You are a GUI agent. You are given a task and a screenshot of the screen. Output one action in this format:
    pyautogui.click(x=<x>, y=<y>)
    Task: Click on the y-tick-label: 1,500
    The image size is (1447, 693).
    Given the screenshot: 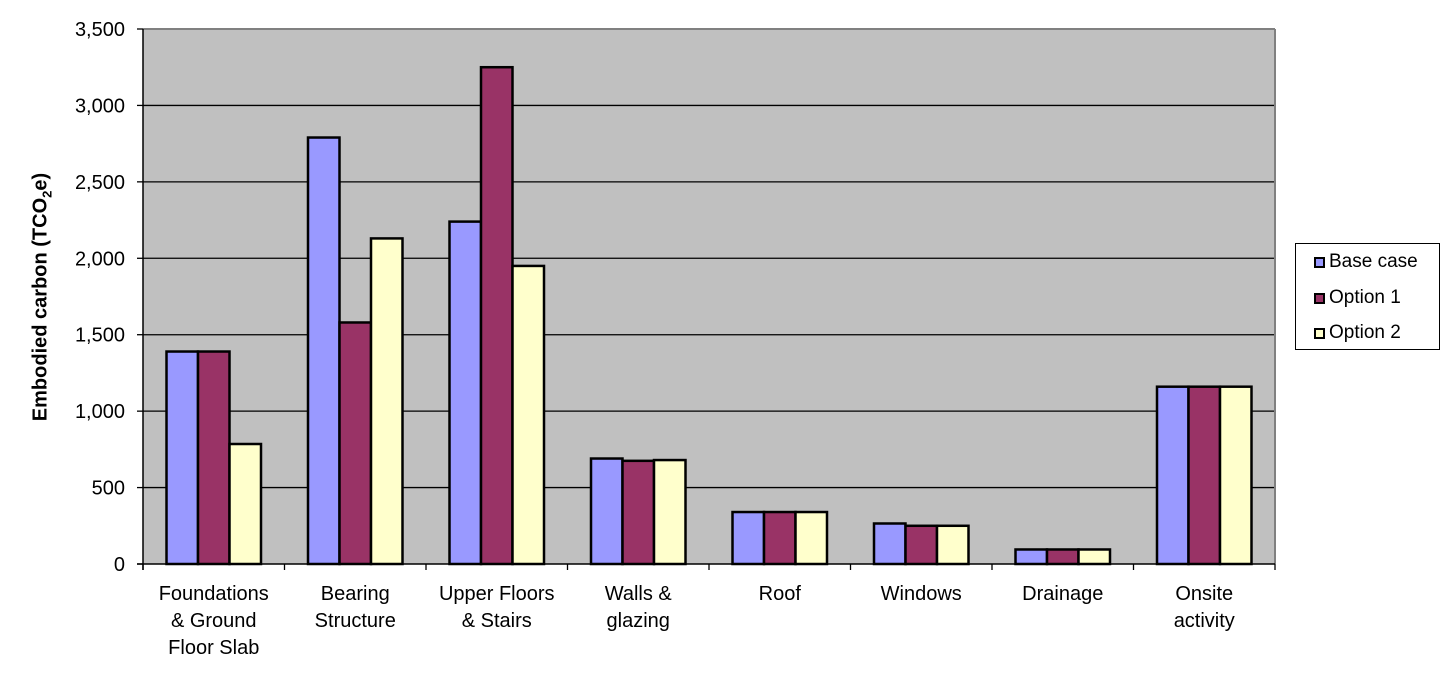 What is the action you would take?
    pyautogui.click(x=100, y=336)
    